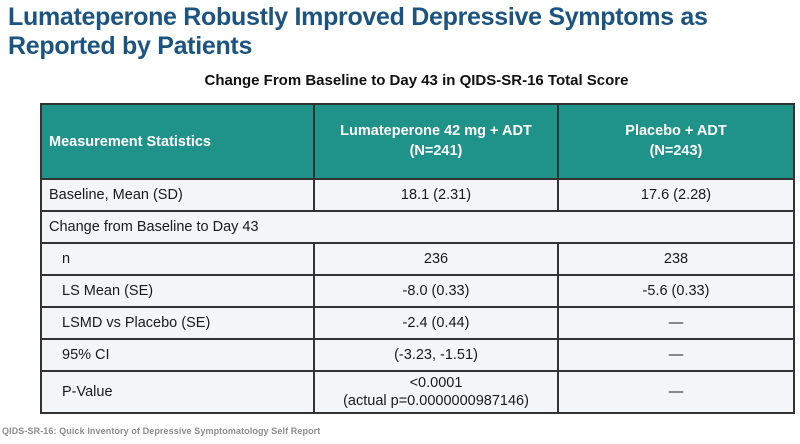 The height and width of the screenshot is (444, 800). Describe the element at coordinates (676, 323) in the screenshot. I see `cell-lsmd-placebo: —` at that location.